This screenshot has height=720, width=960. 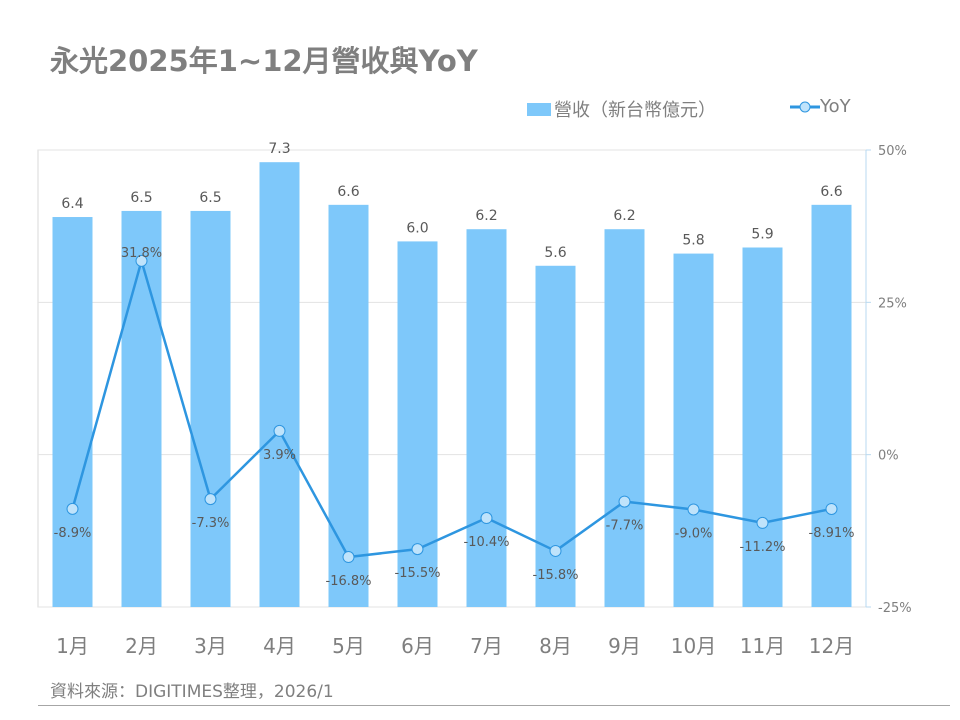 What do you see at coordinates (835, 106) in the screenshot?
I see `legend-yoy-label: YoY` at bounding box center [835, 106].